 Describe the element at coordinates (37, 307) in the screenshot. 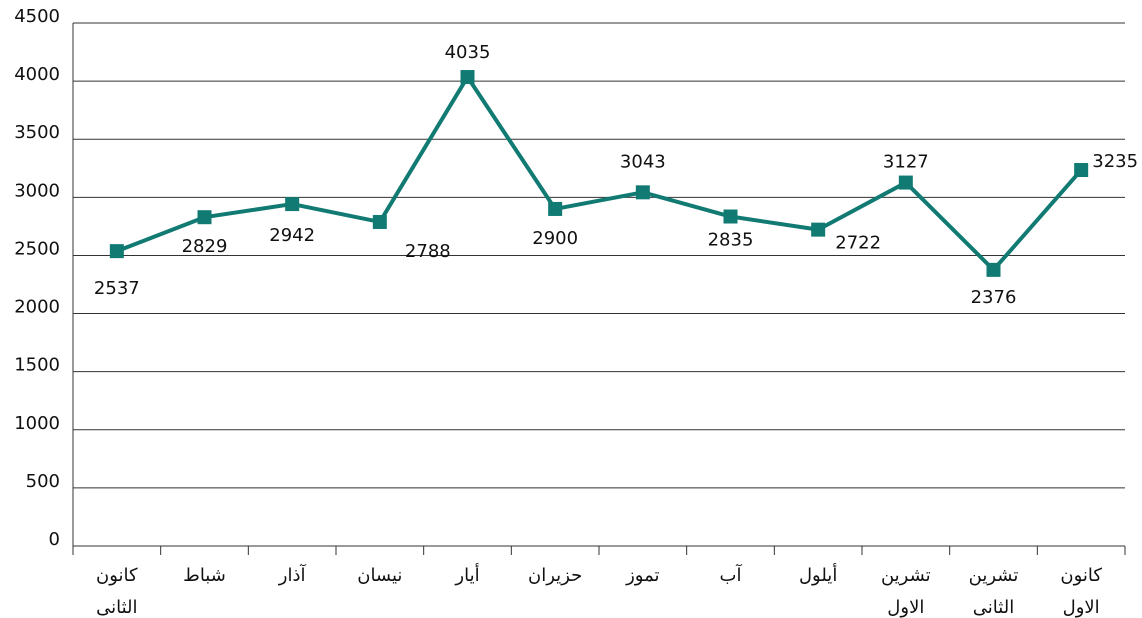

I see `y-tick-label: 2000` at that location.